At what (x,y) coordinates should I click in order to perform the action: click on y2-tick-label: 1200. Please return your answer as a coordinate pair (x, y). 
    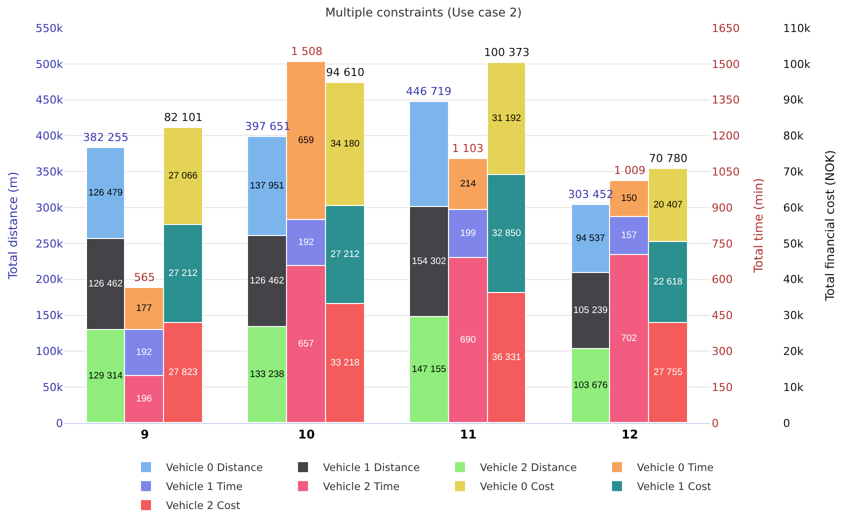
    Looking at the image, I should click on (726, 136).